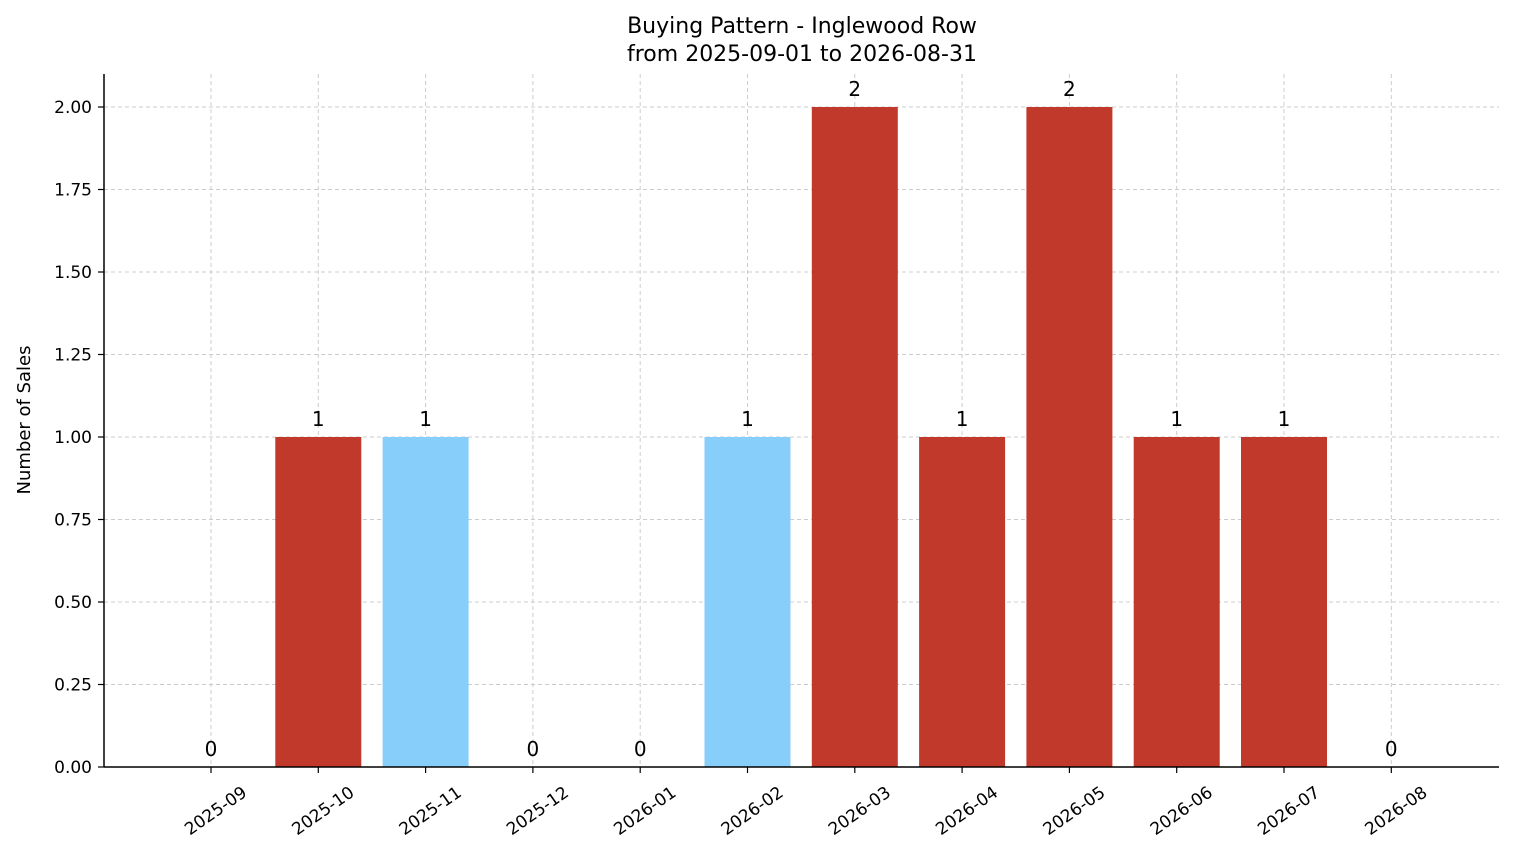 The width and height of the screenshot is (1514, 863). I want to click on x-tick-label: 2026-07, so click(1289, 811).